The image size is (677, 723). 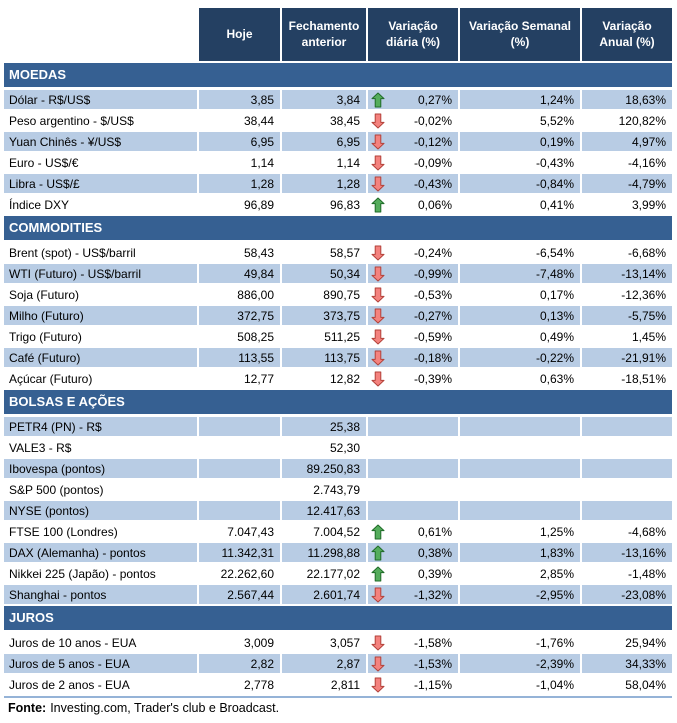 I want to click on cell-fechamento-anterior: 12,82, so click(x=323, y=378).